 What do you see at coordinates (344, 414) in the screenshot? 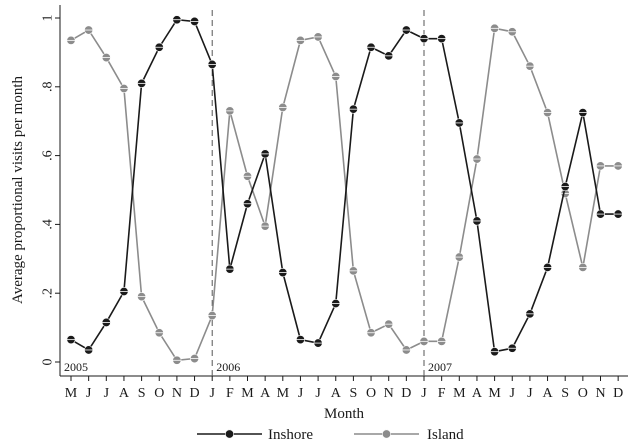
I see `x-axis-label: Month` at bounding box center [344, 414].